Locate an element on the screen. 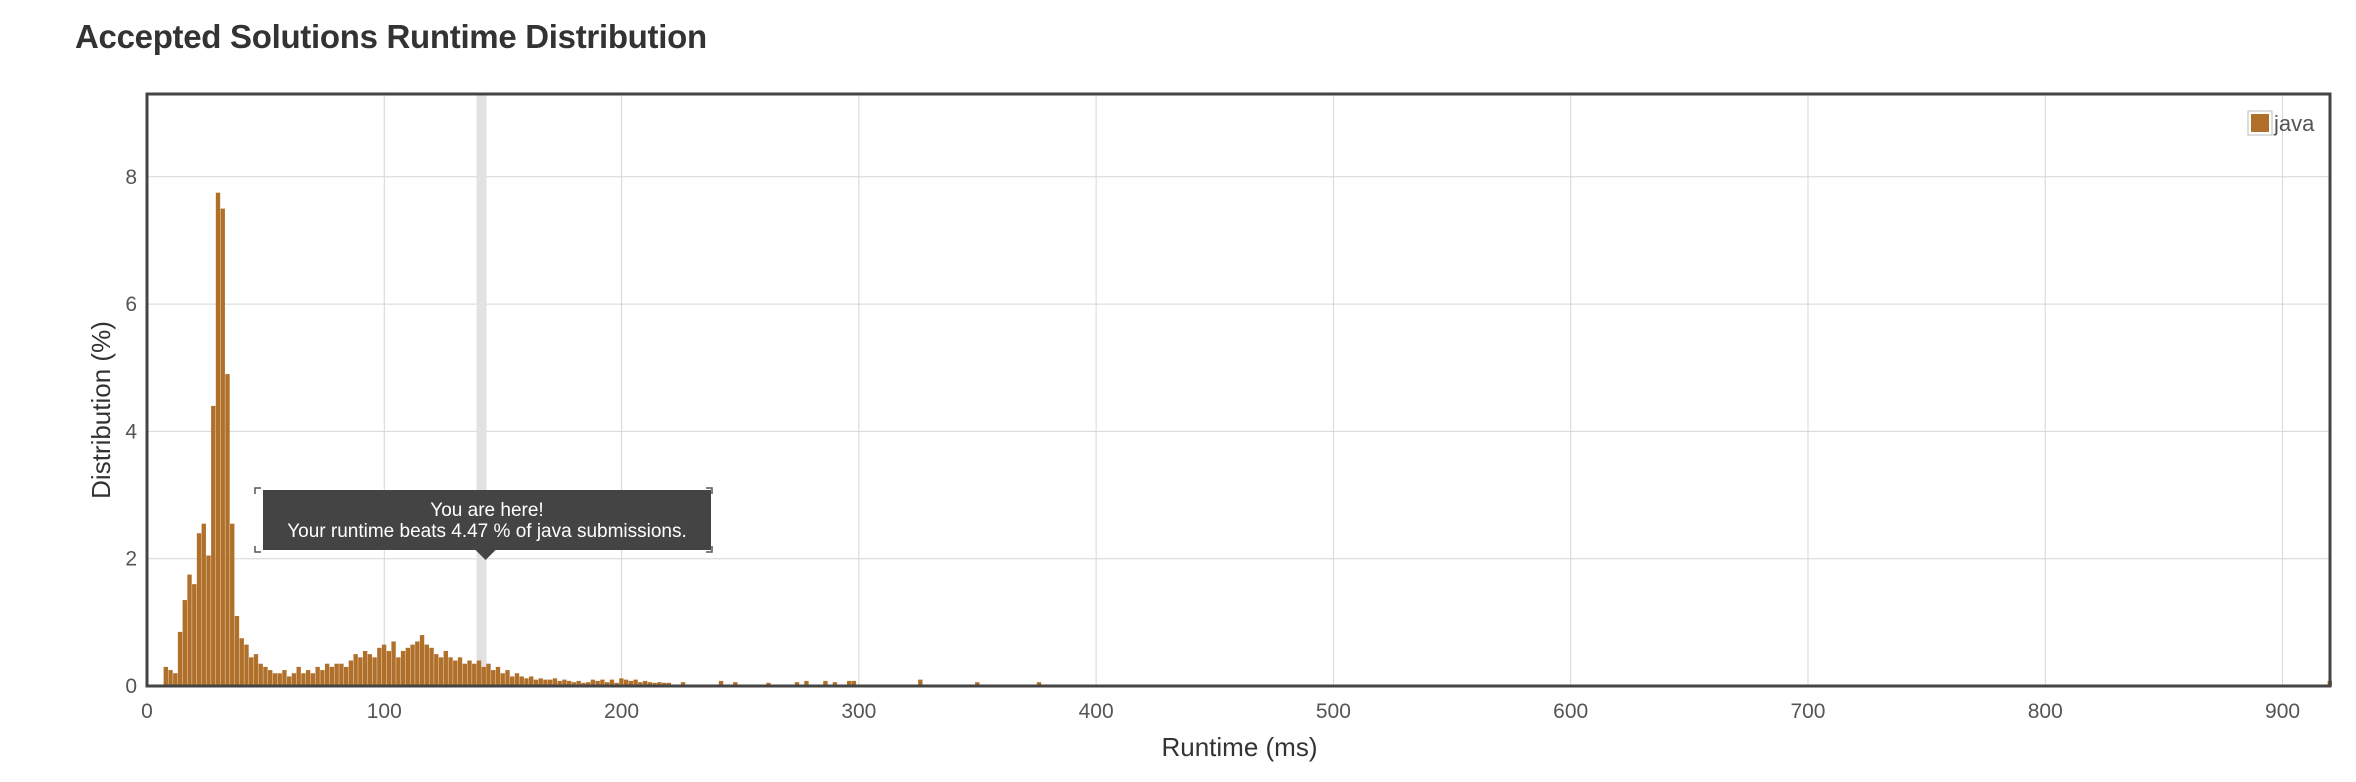  x-tick-label: 900 is located at coordinates (2282, 711).